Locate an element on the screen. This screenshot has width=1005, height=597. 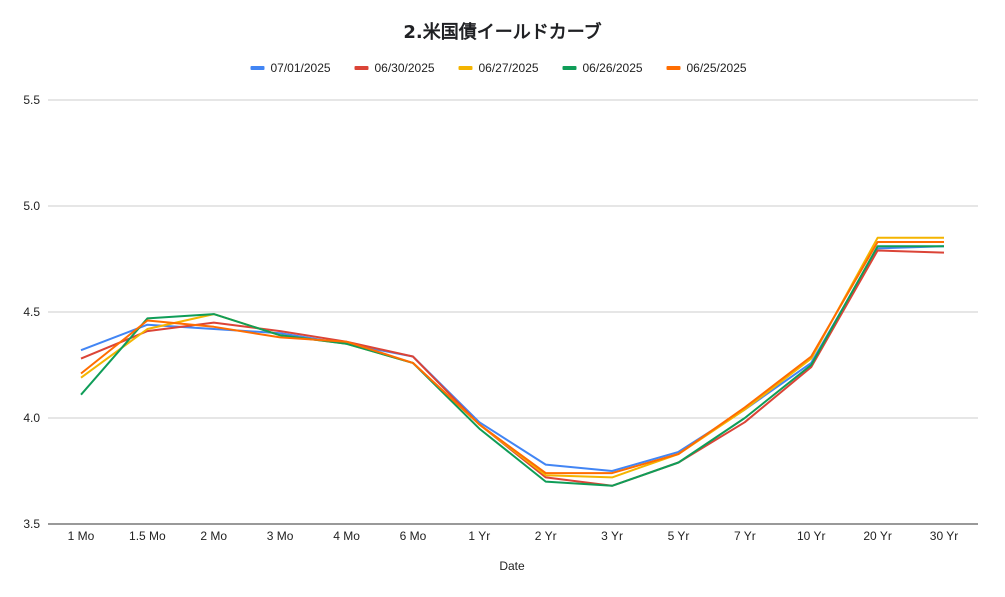
legend-item: 06/26/2025 is located at coordinates (602, 68).